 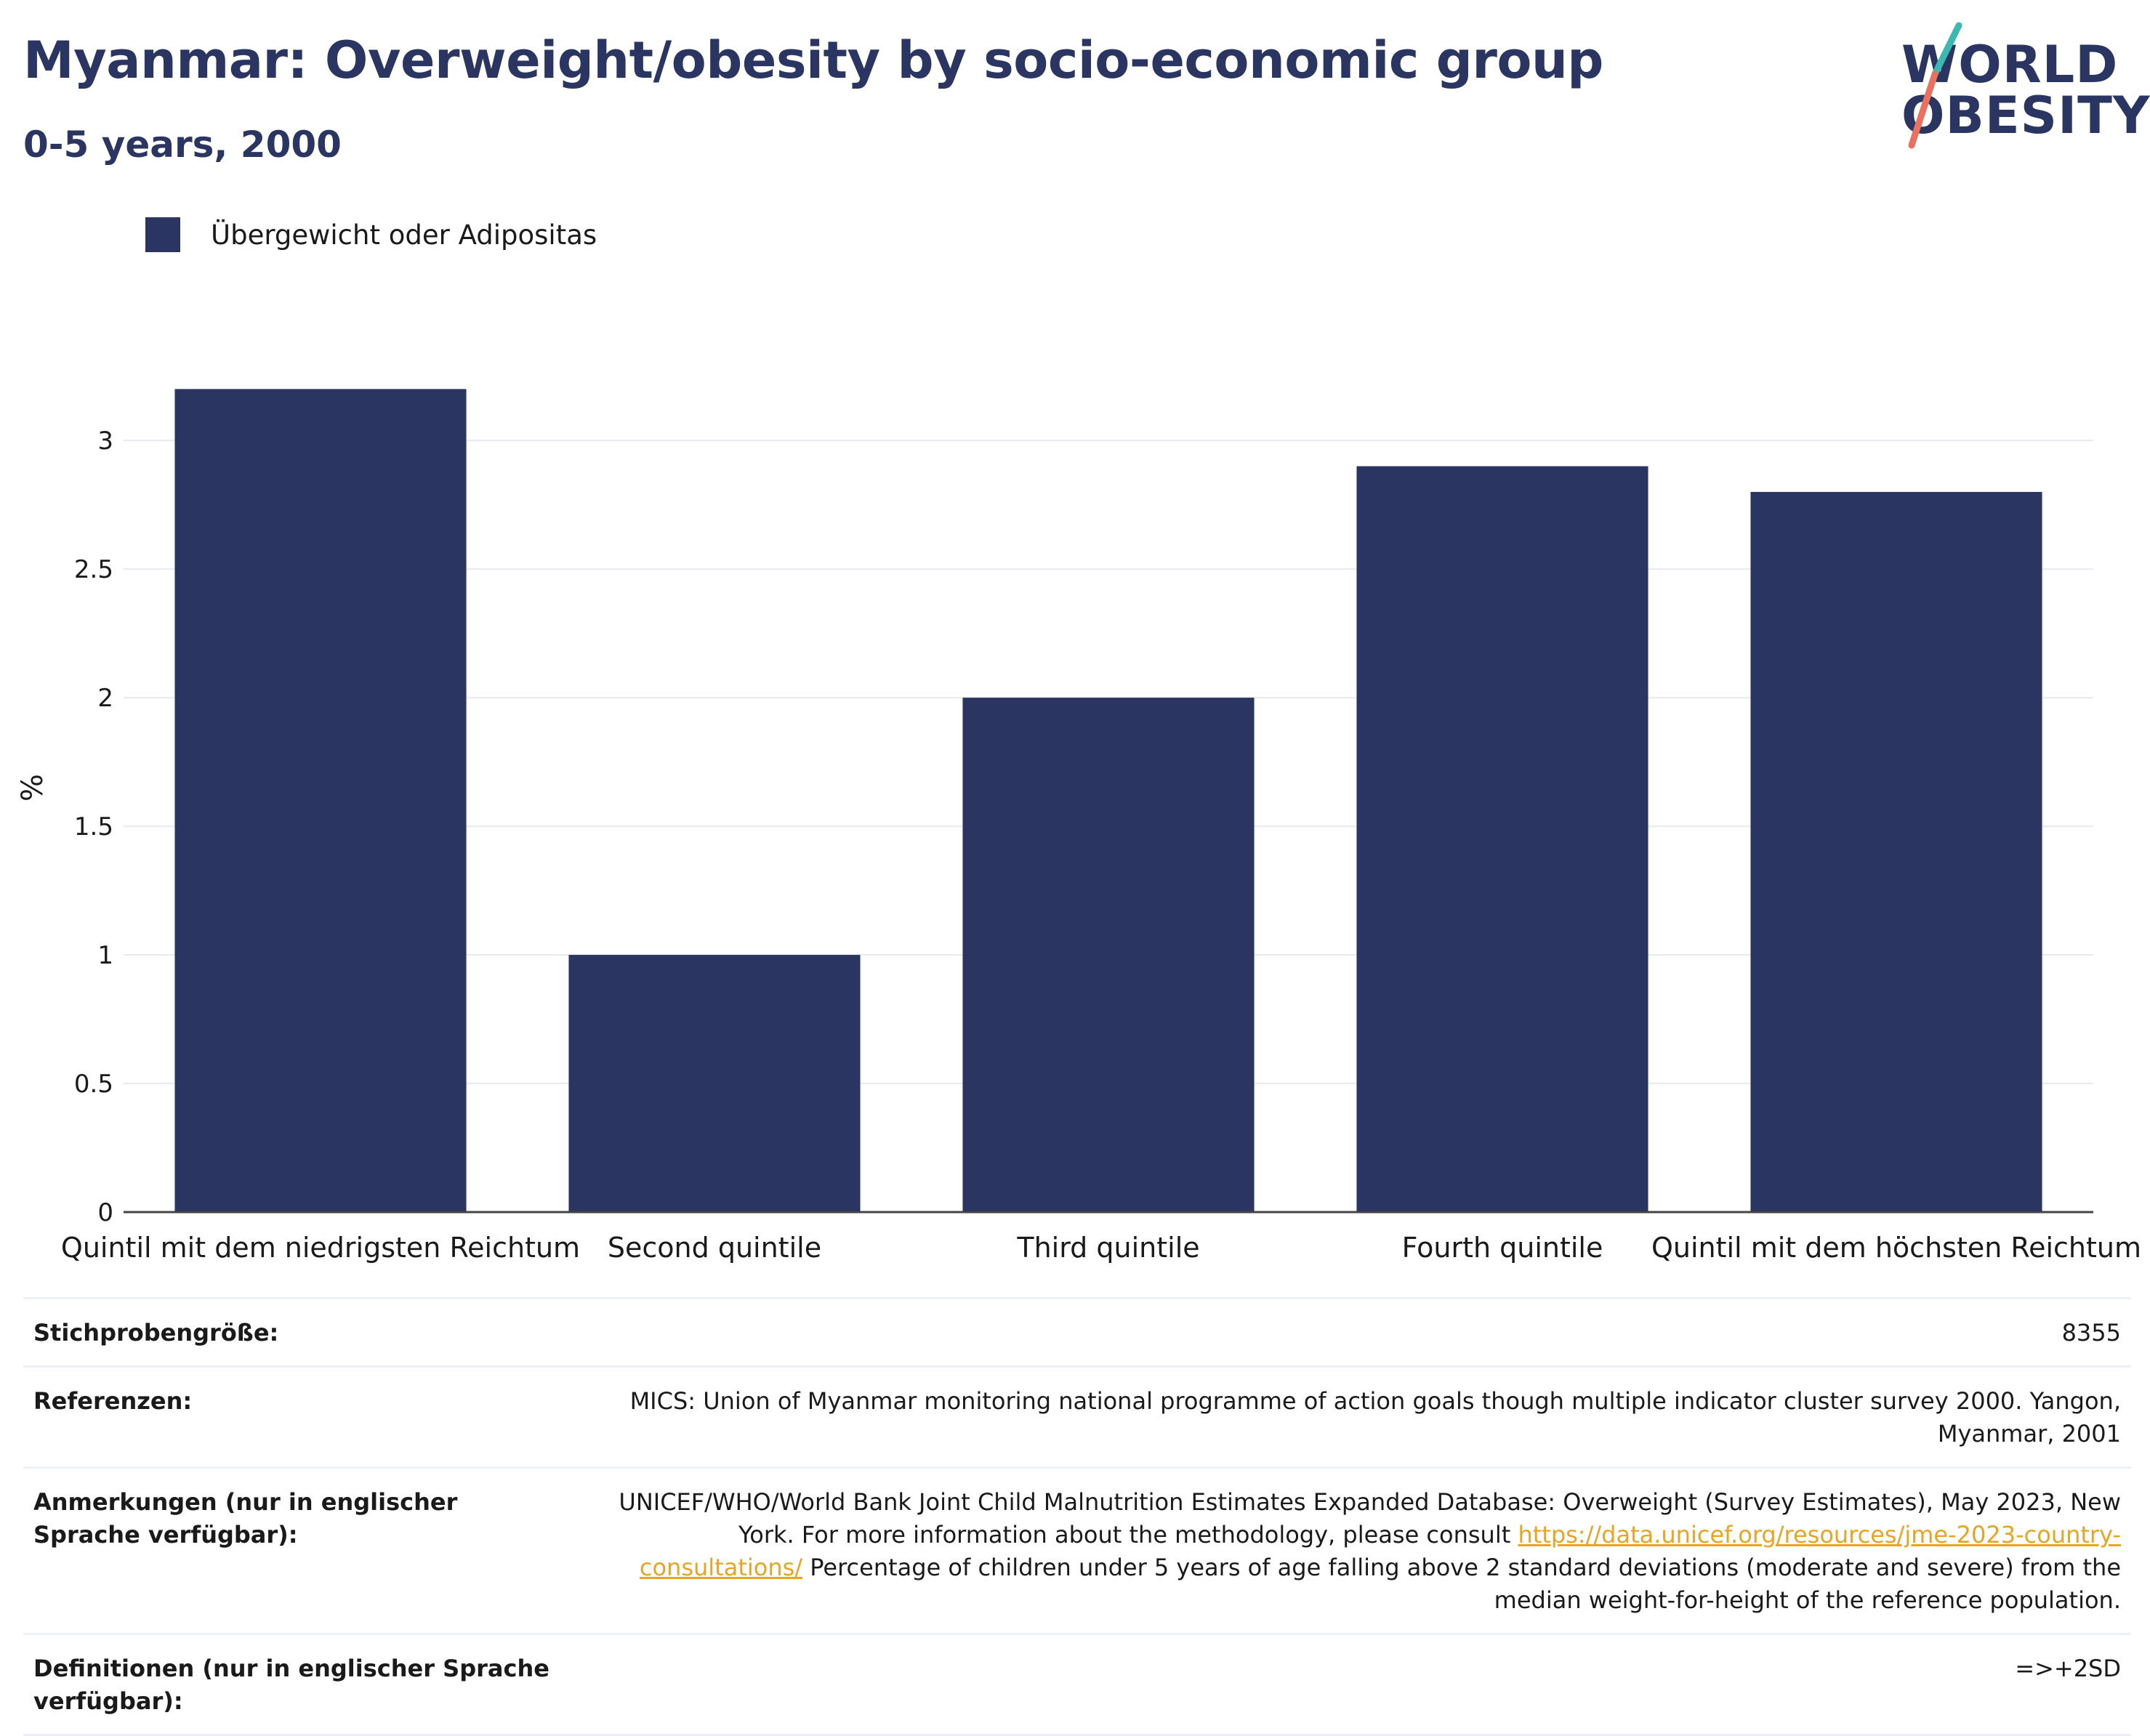 I want to click on x-category-label: Third quintile, so click(x=1107, y=1248).